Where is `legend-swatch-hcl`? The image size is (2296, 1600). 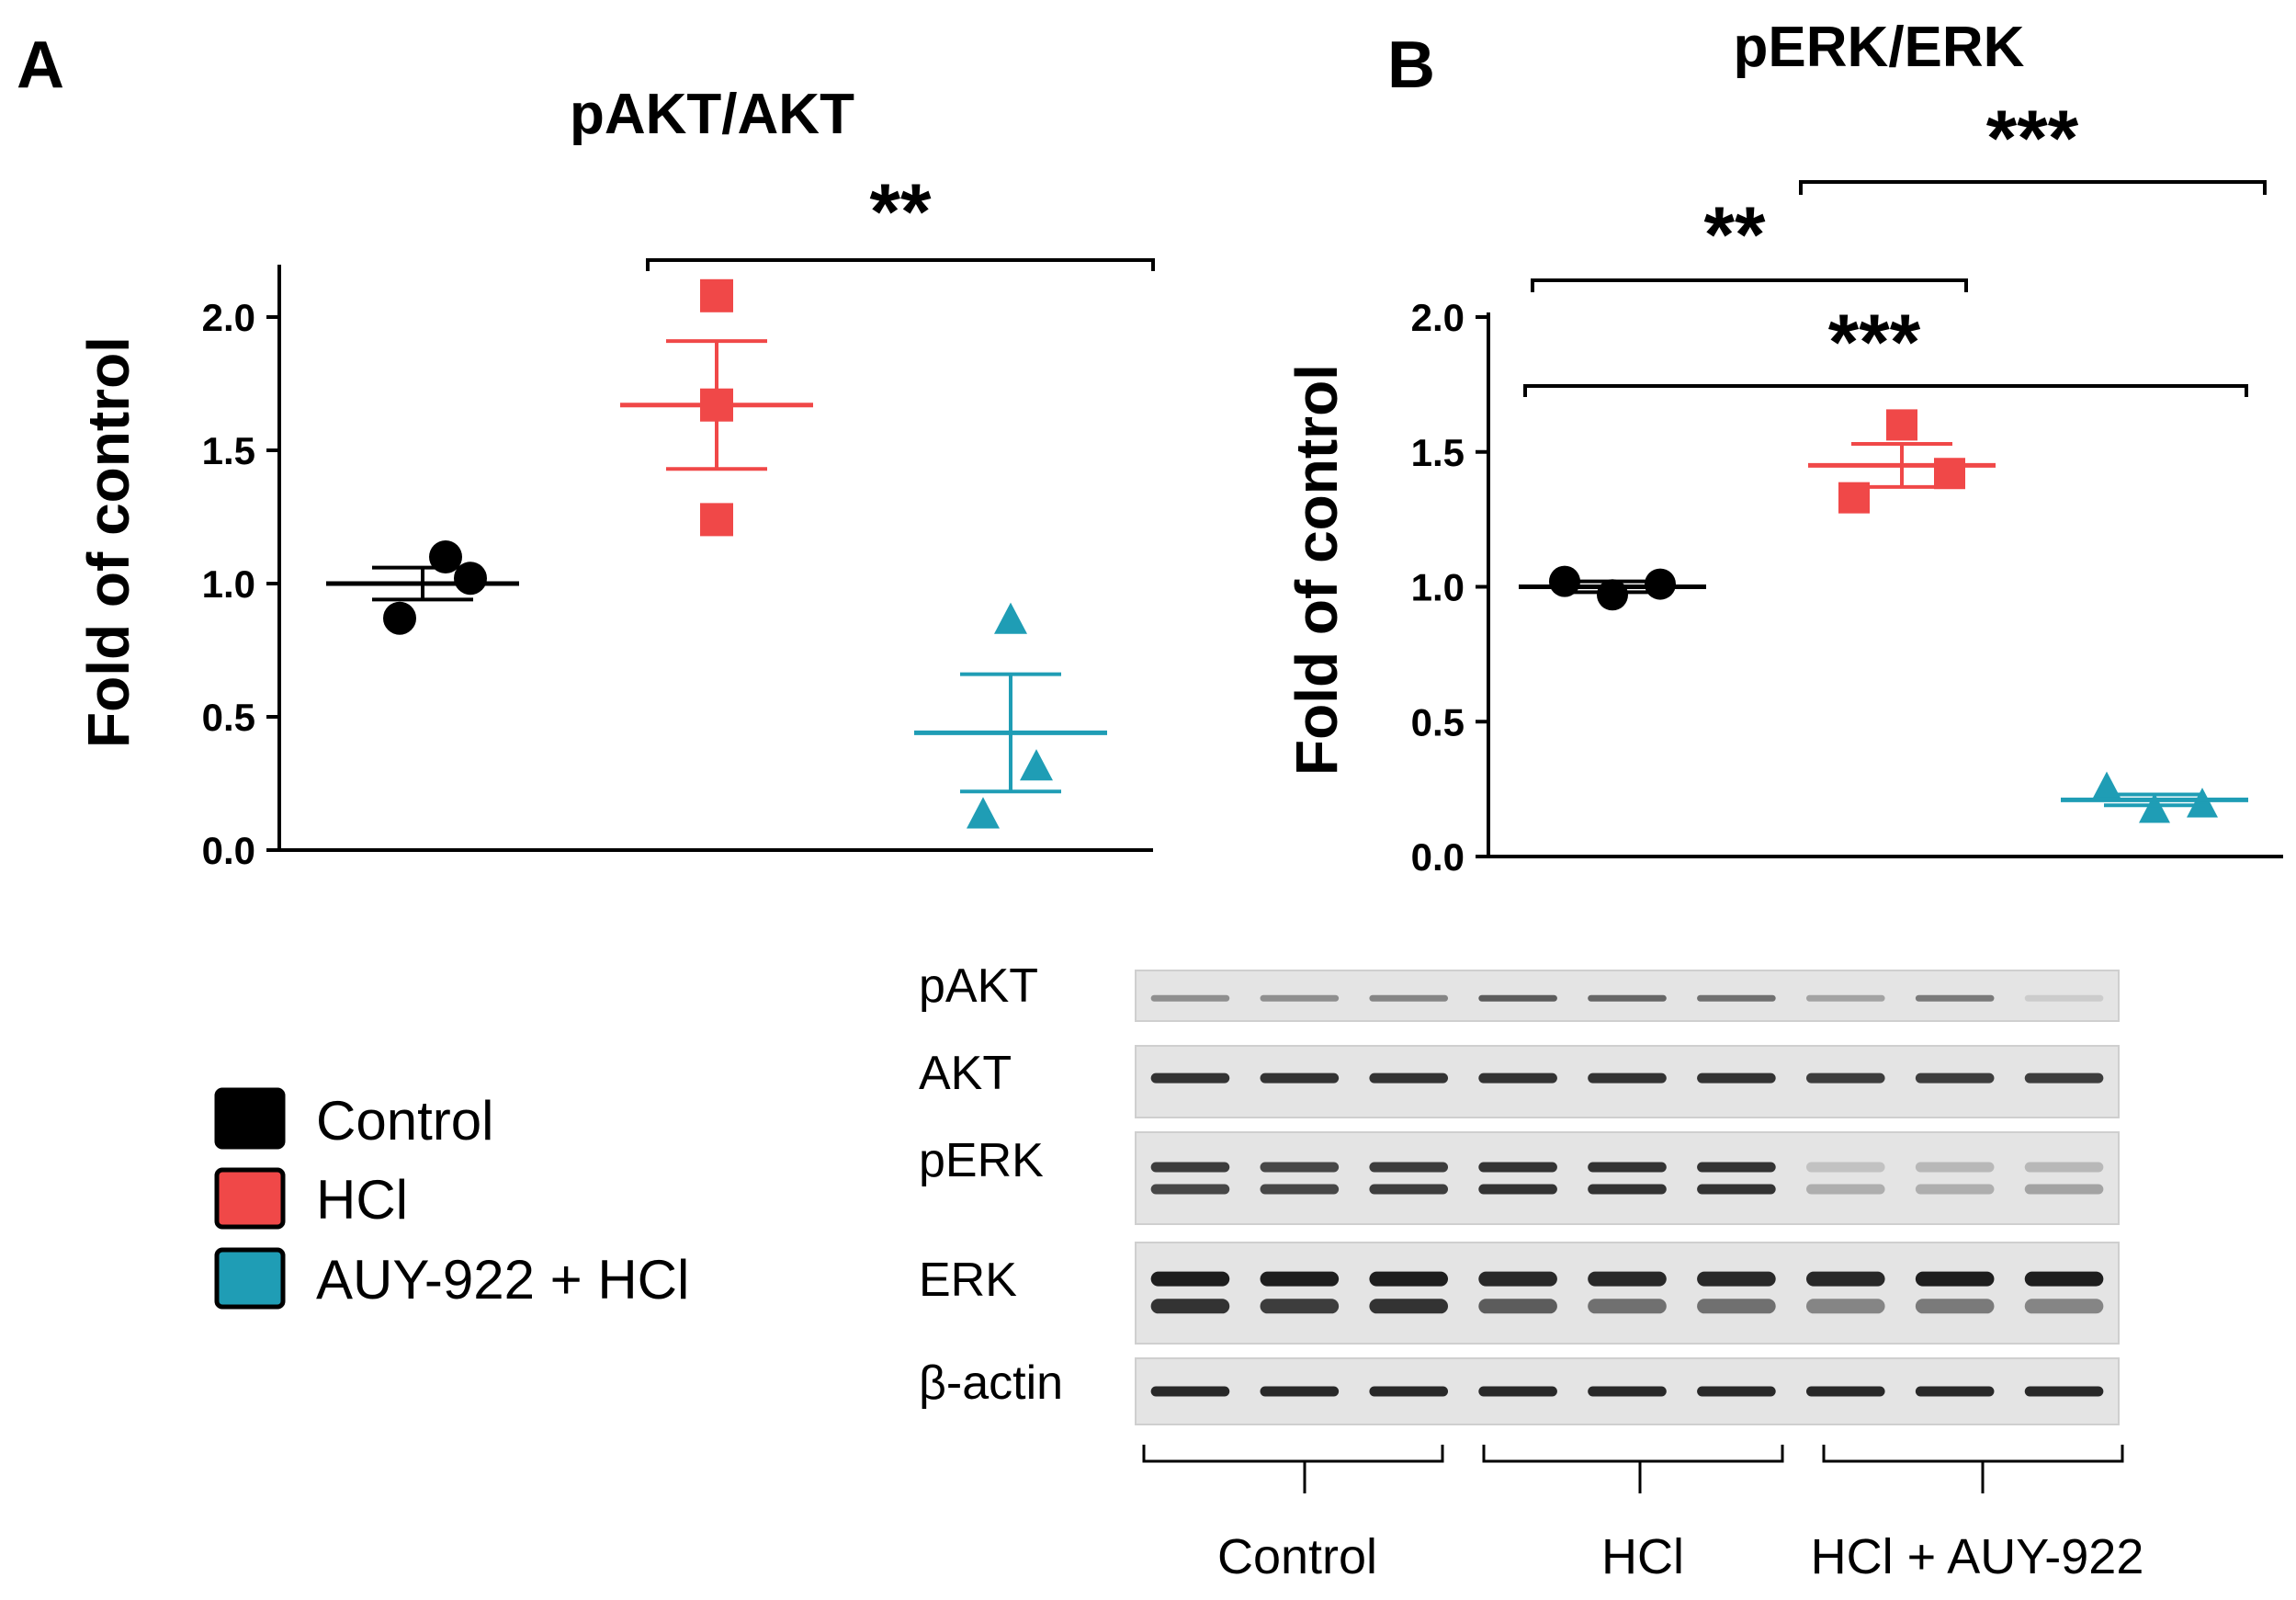 legend-swatch-hcl is located at coordinates (250, 1198).